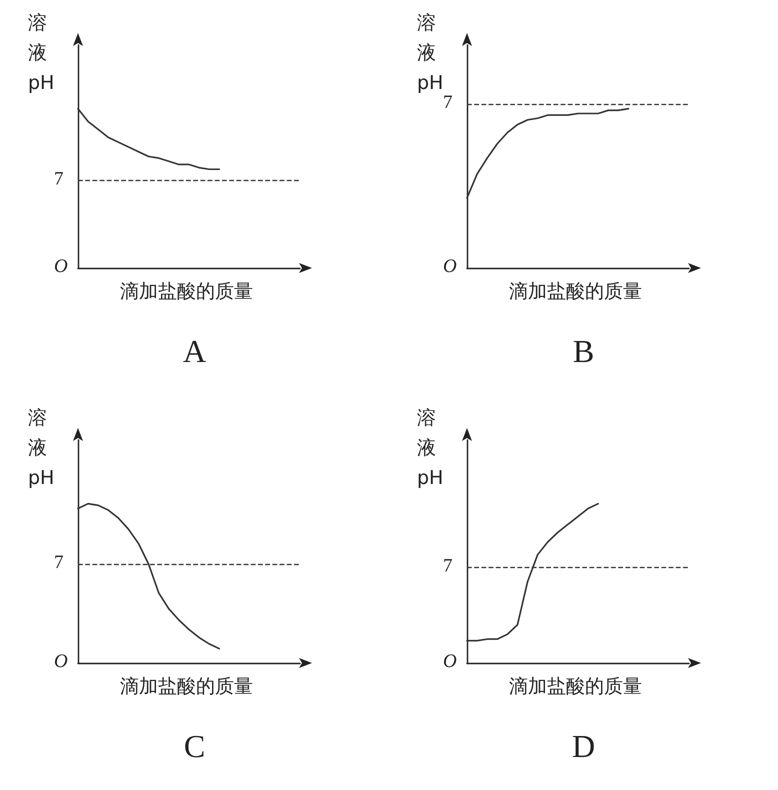  I want to click on text: D, so click(584, 746).